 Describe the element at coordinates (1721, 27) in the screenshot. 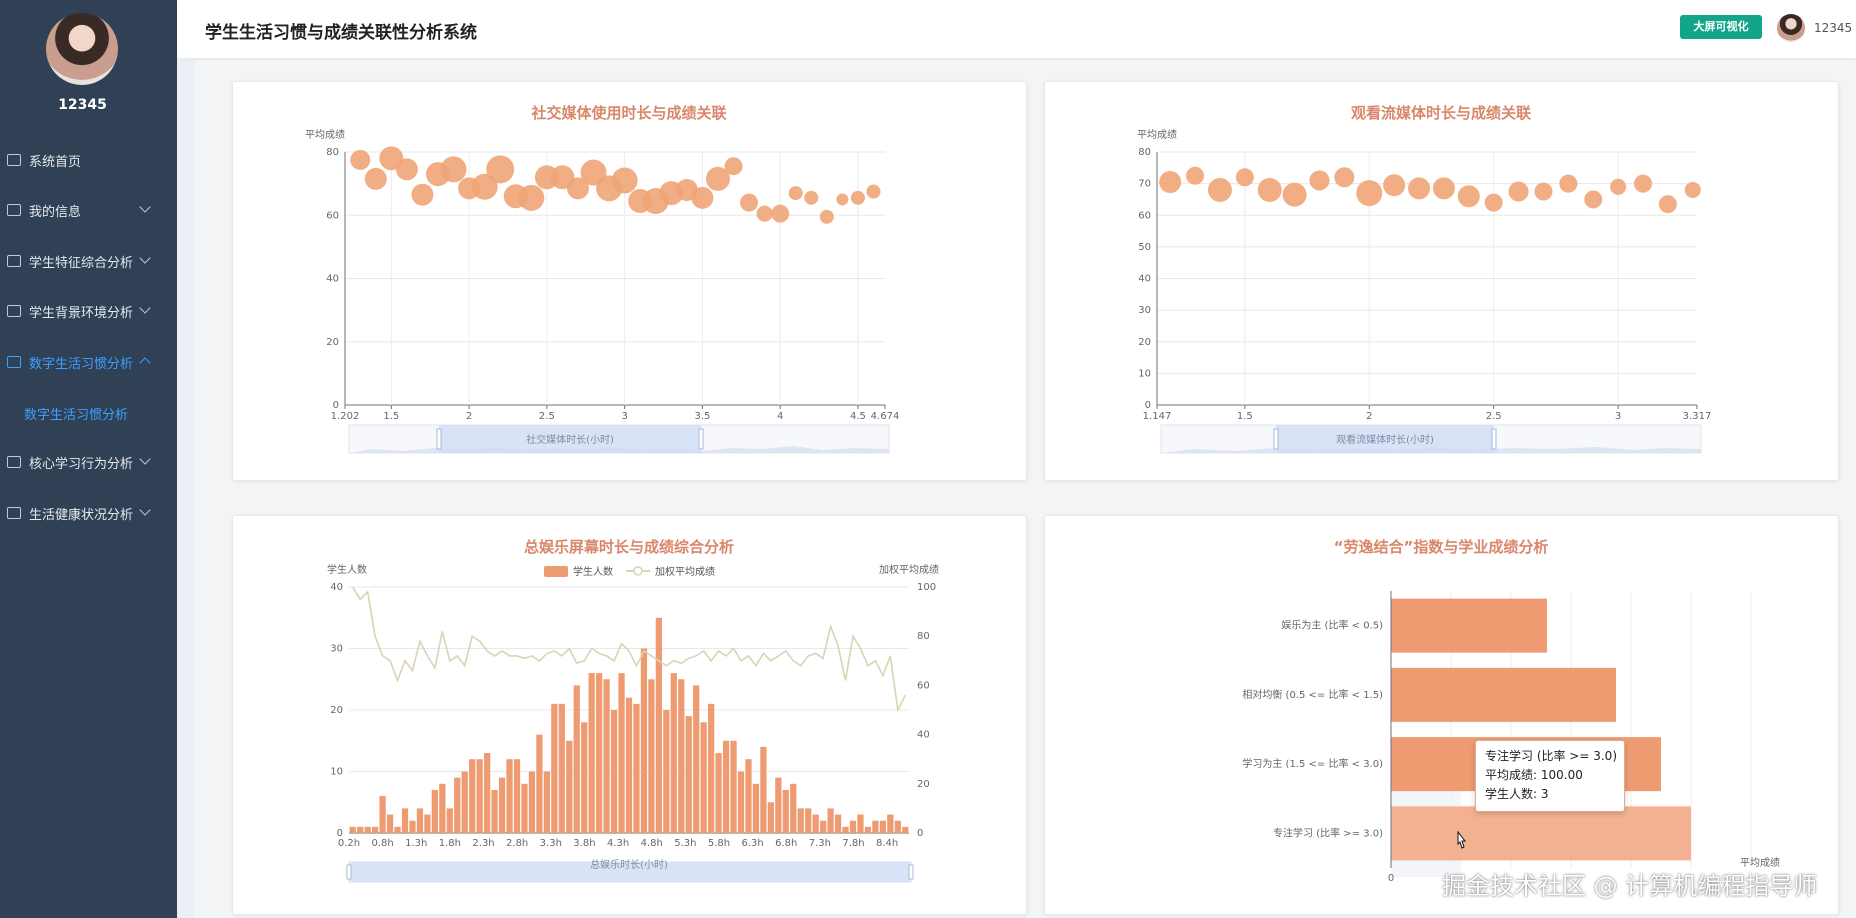

I see `bigscreen-button: 大屏可视化` at that location.